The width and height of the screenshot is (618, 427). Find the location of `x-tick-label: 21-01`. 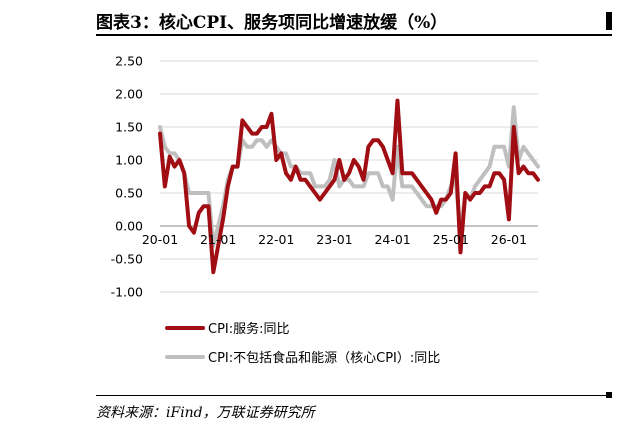

x-tick-label: 21-01 is located at coordinates (218, 239).